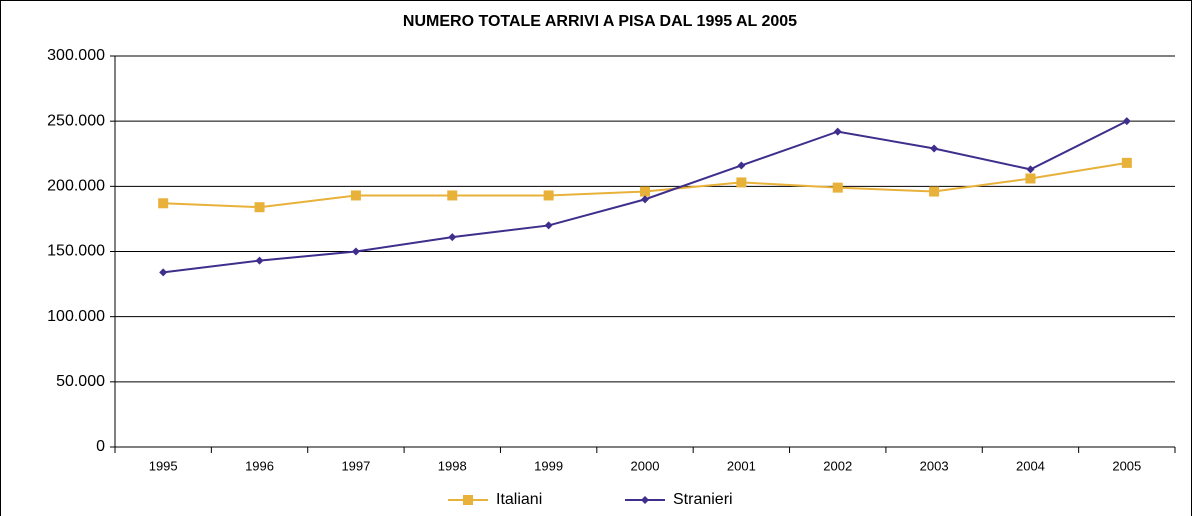 This screenshot has height=516, width=1192. Describe the element at coordinates (76, 316) in the screenshot. I see `y-tick-label: 100.000` at that location.